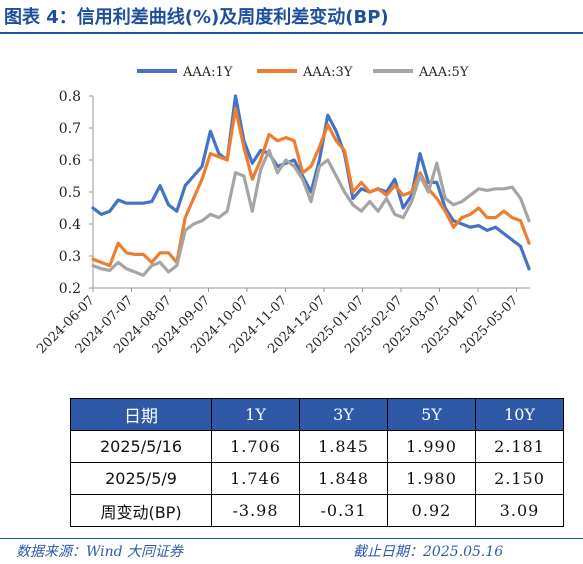 The height and width of the screenshot is (564, 583). What do you see at coordinates (443, 72) in the screenshot?
I see `legend-label: AAA:5Y` at bounding box center [443, 72].